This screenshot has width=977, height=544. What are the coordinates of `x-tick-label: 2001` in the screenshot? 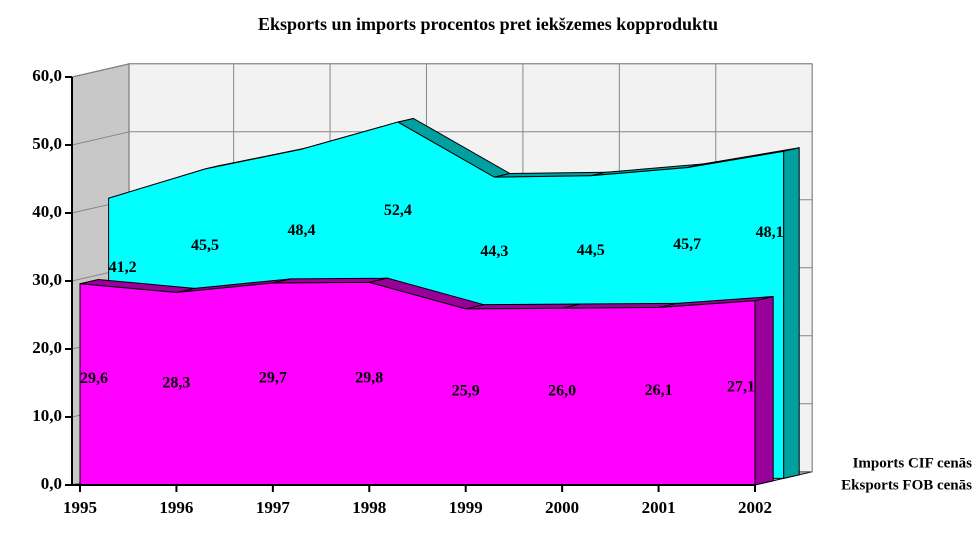 It's located at (659, 507).